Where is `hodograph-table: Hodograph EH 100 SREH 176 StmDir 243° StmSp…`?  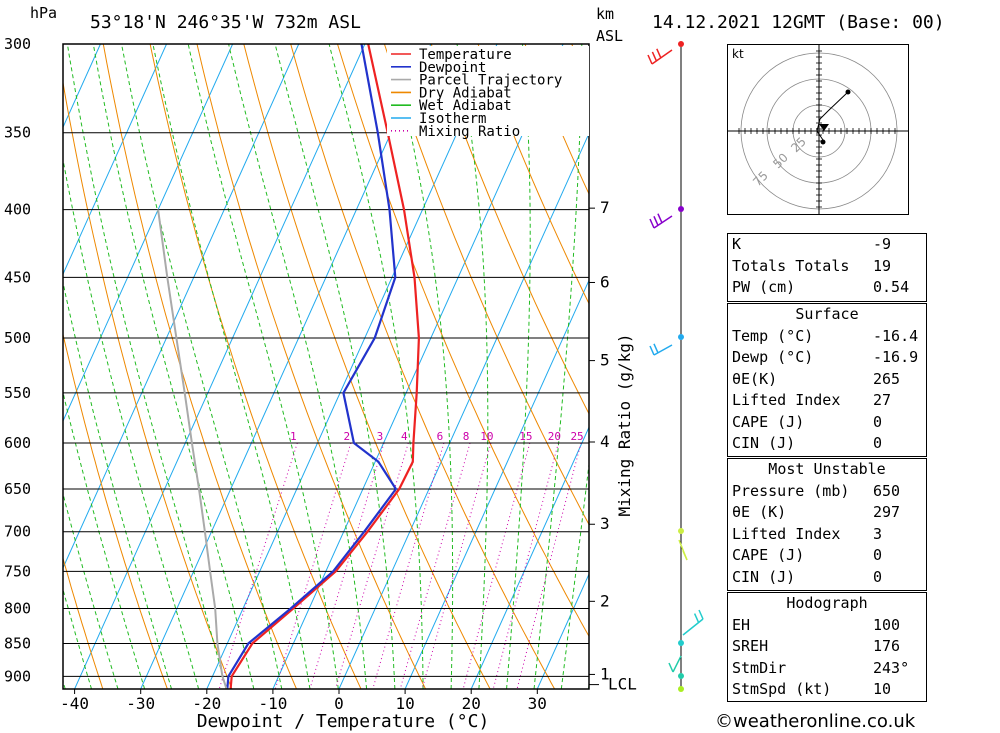
hodograph-table: Hodograph EH 100 SREH 176 StmDir 243° StmSp… is located at coordinates (827, 647).